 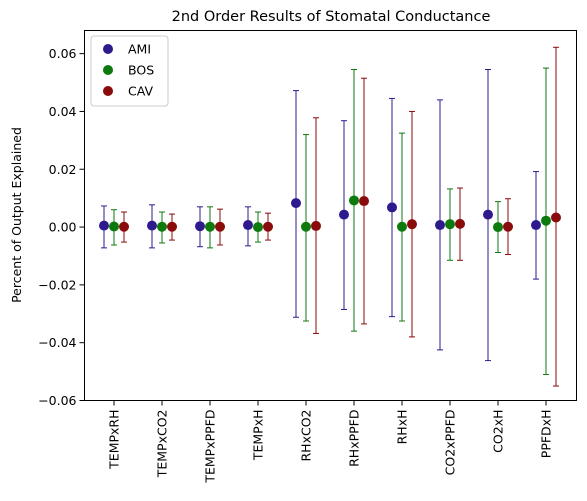 What do you see at coordinates (450, 443) in the screenshot?
I see `x-tick-label: CO2xPPFD` at bounding box center [450, 443].